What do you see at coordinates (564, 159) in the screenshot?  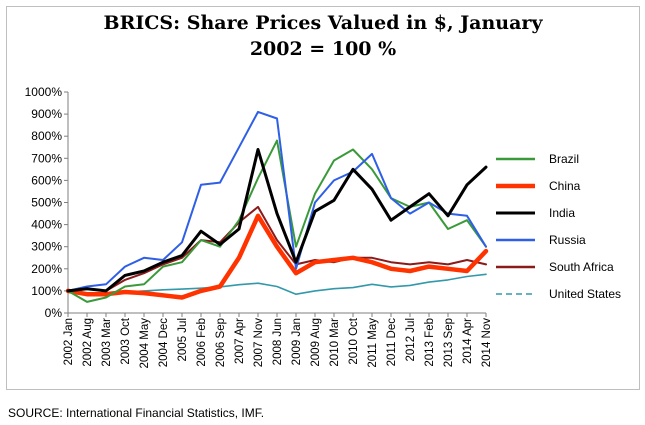 I see `legend-label-brazil: Brazil` at bounding box center [564, 159].